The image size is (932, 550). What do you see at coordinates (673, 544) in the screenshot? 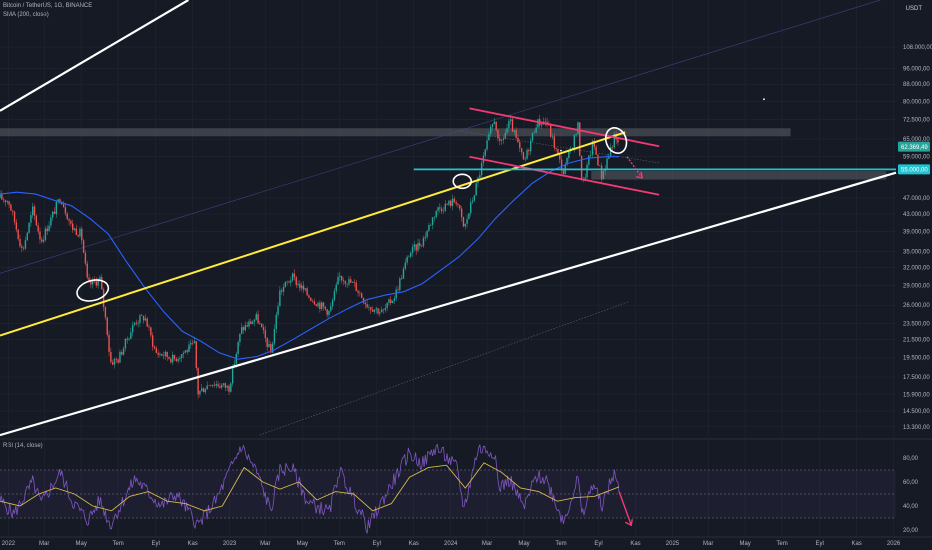
I see `x-tick-label: 2025` at bounding box center [673, 544].